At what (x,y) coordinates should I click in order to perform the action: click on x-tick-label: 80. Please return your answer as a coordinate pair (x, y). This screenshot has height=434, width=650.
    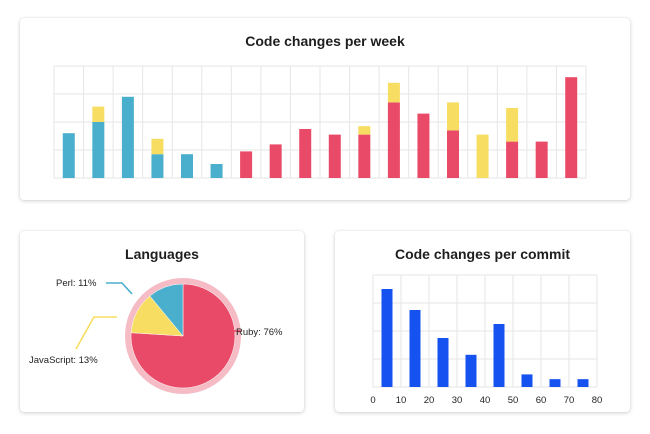
    Looking at the image, I should click on (597, 400).